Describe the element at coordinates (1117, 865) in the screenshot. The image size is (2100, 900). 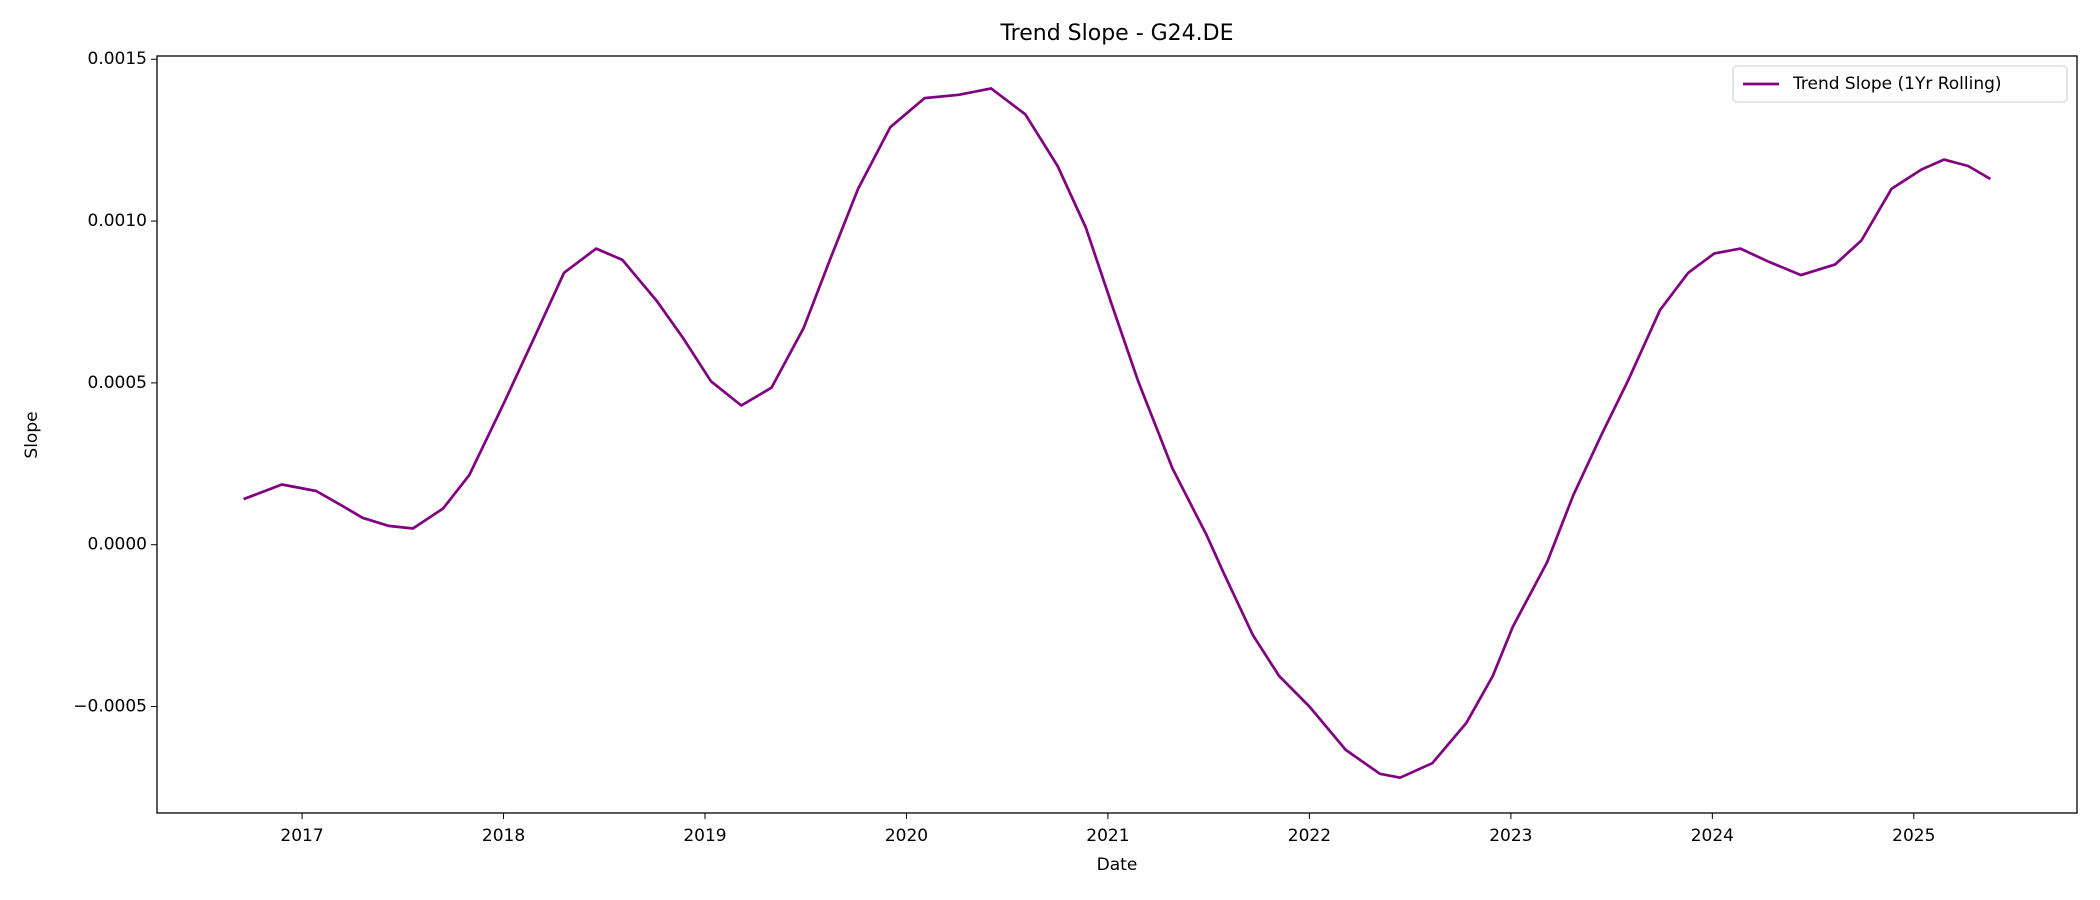
I see `x-axis-label: Date` at that location.